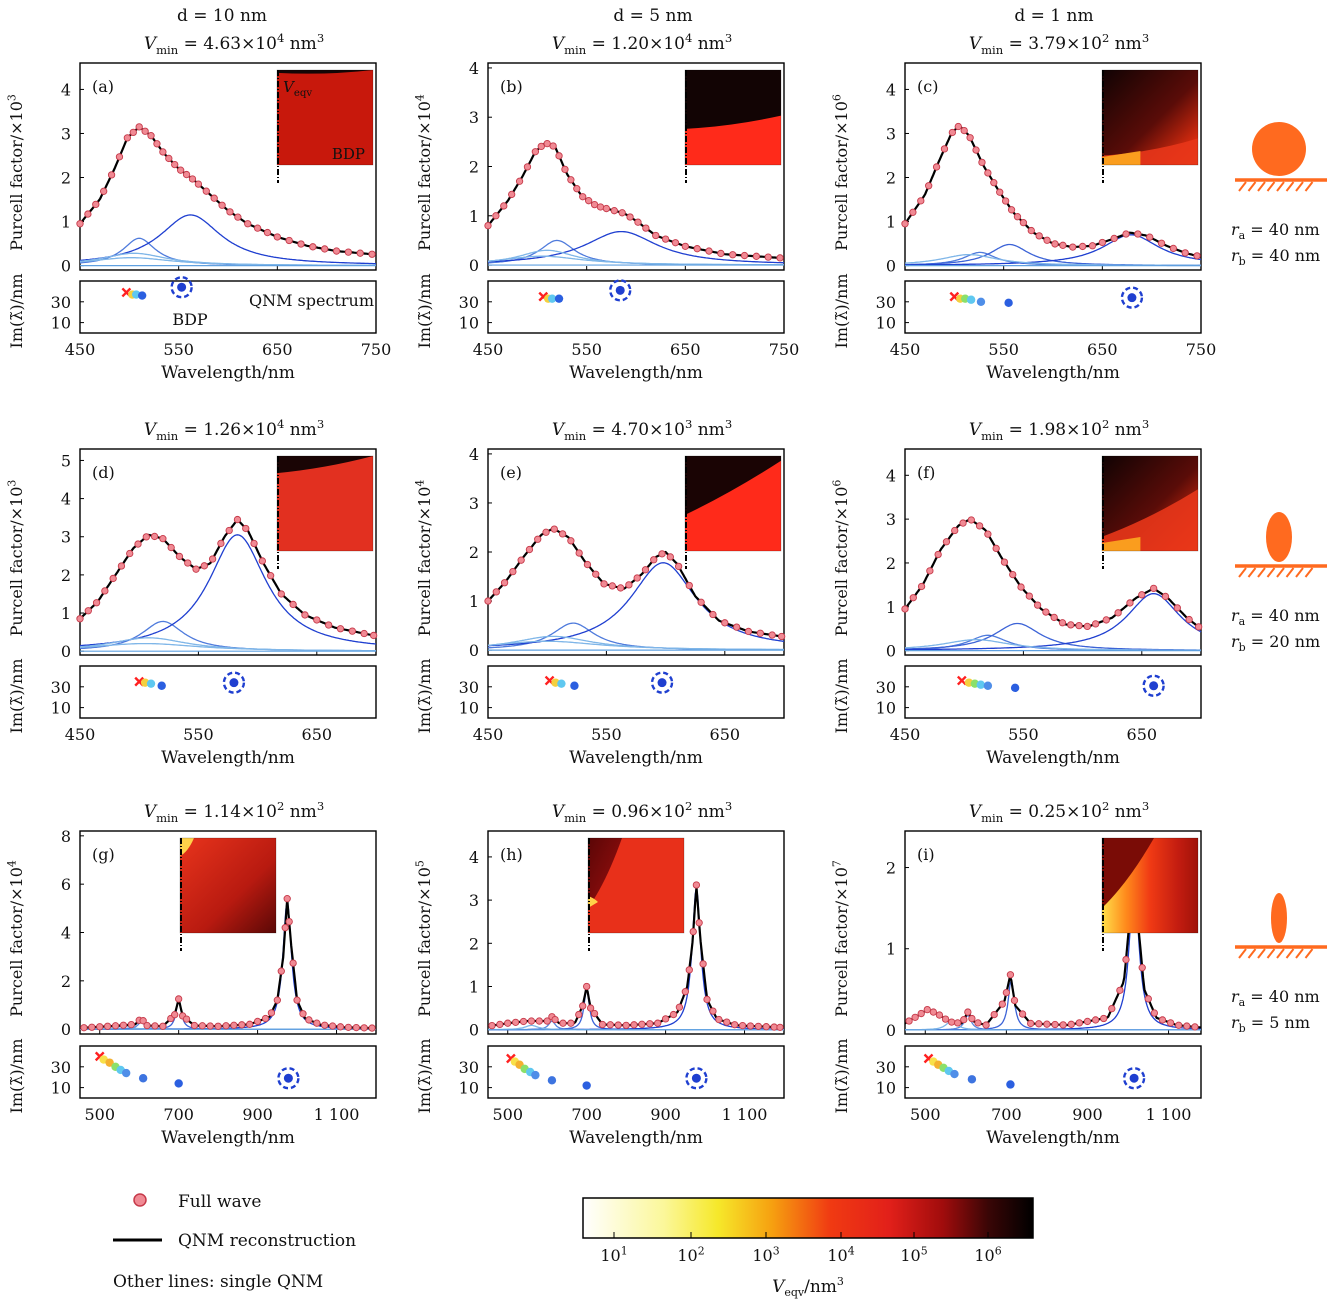 The width and height of the screenshot is (1339, 1303). I want to click on radius-a-label: ra = 40 nm, so click(1275, 617).